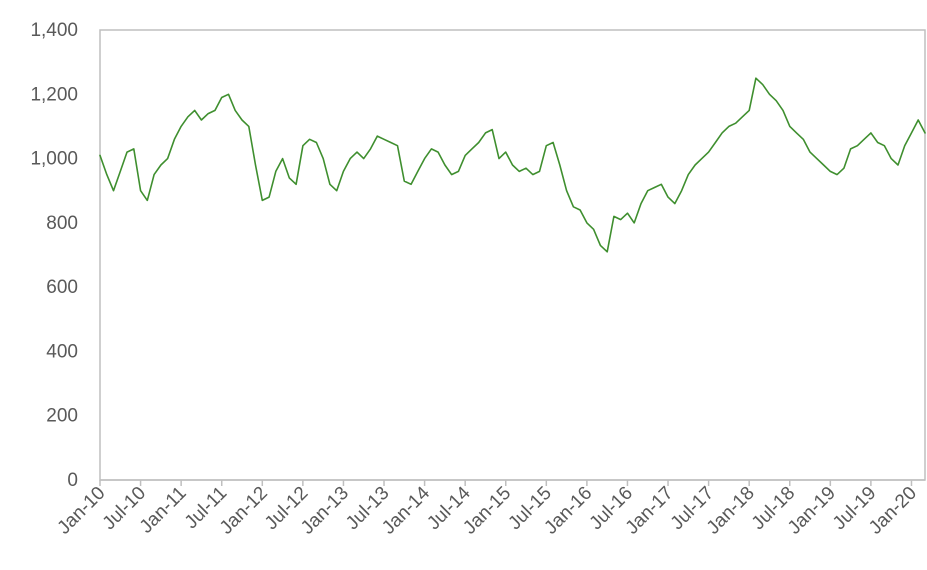 This screenshot has width=927, height=570. Describe the element at coordinates (54, 30) in the screenshot. I see `y-tick-label: 1,400` at that location.